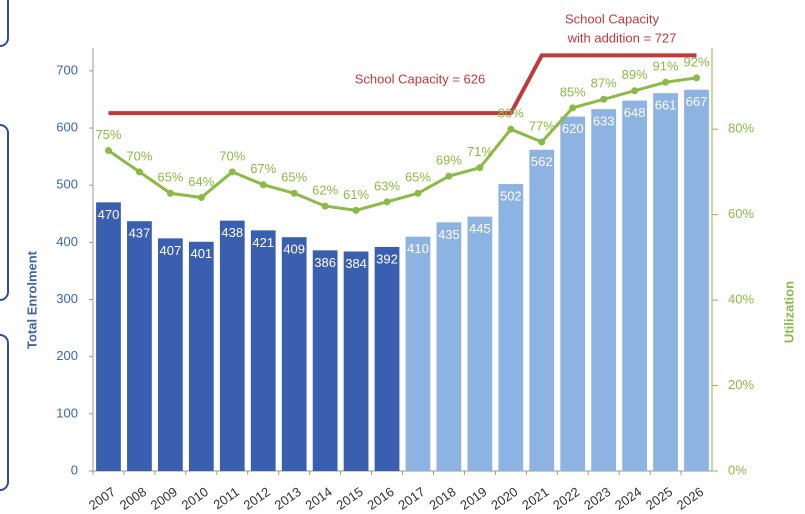  I want to click on x-tick-label: 2010, so click(195, 498).